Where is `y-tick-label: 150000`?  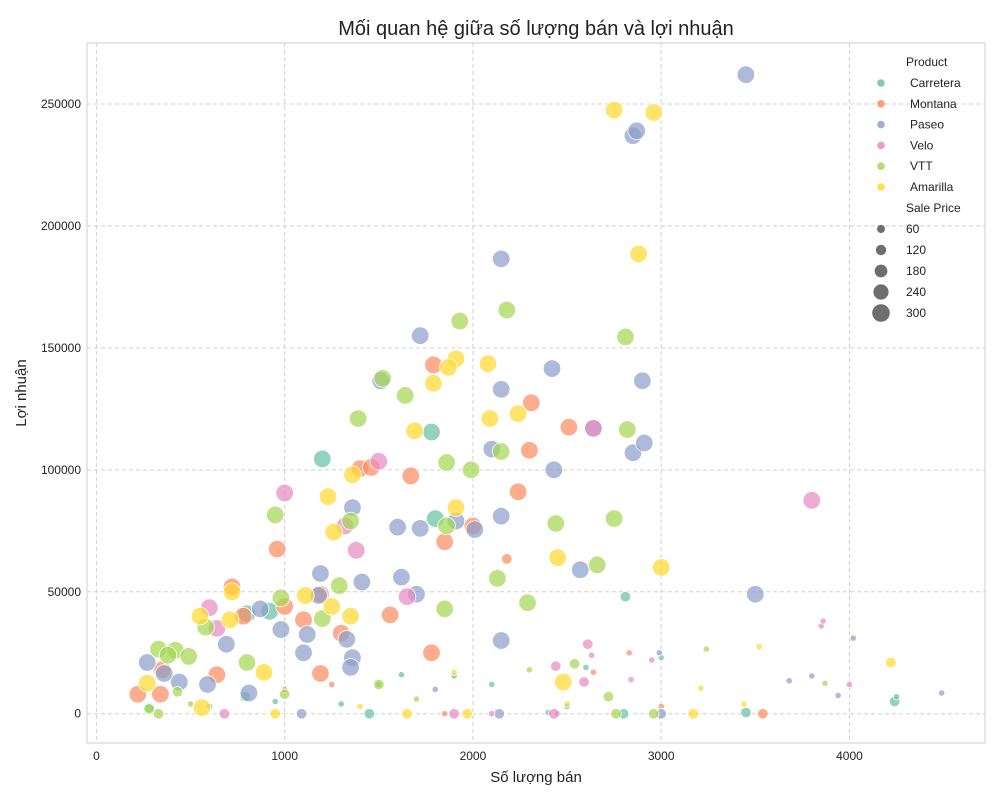
y-tick-label: 150000 is located at coordinates (61, 348).